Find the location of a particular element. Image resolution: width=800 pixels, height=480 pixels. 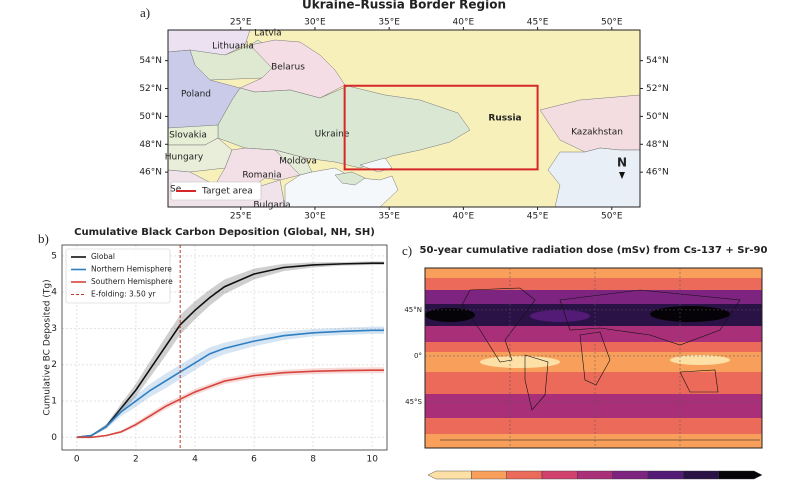

y-tick-label: 45°N is located at coordinates (413, 310).